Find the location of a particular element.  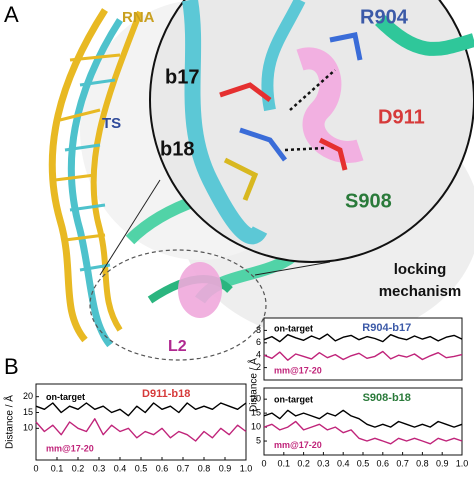

chart-title: D911-b18 is located at coordinates (166, 394).